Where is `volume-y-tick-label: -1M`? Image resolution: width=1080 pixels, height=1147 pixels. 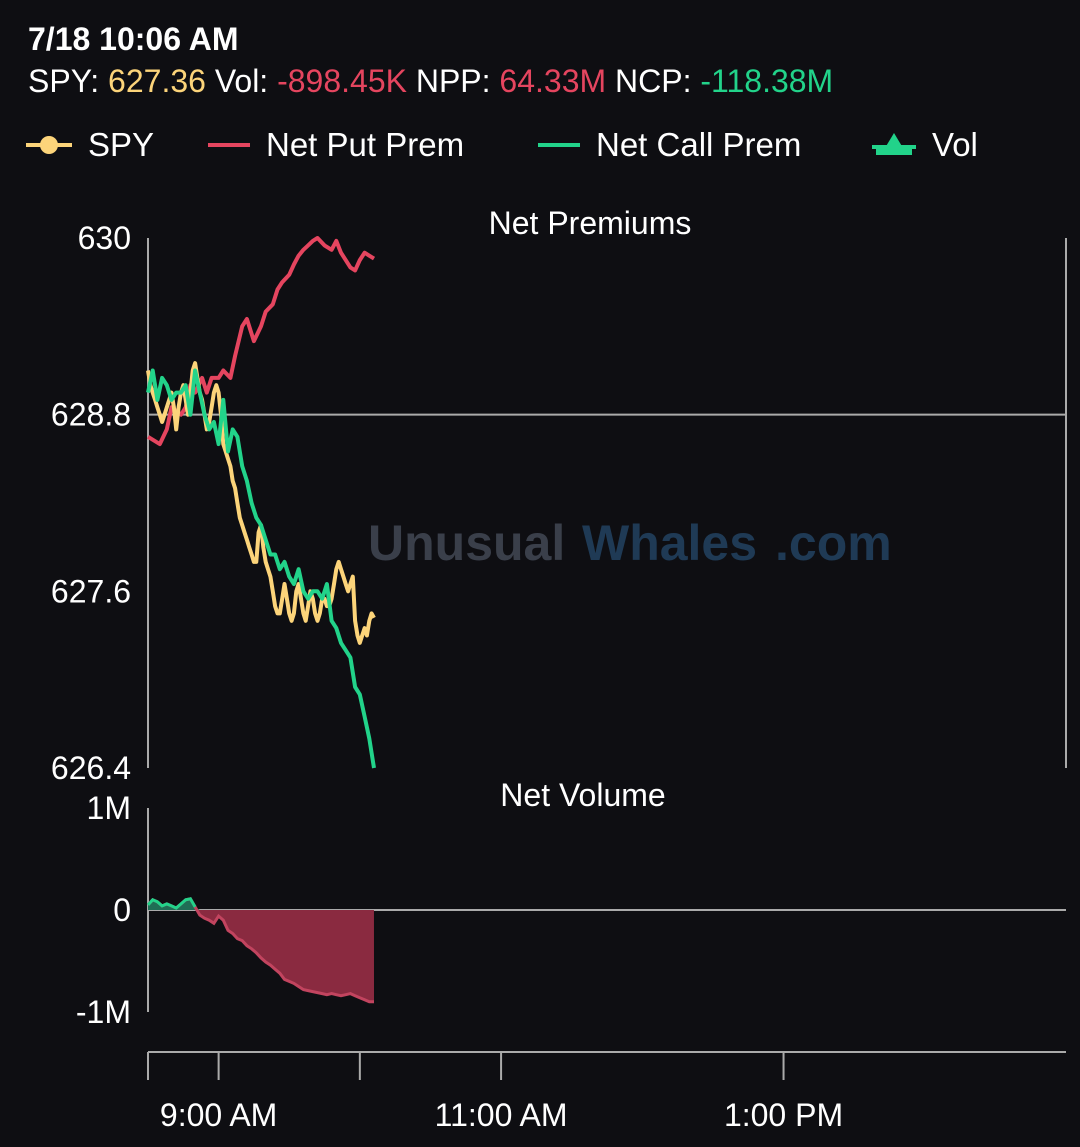 volume-y-tick-label: -1M is located at coordinates (103, 1012).